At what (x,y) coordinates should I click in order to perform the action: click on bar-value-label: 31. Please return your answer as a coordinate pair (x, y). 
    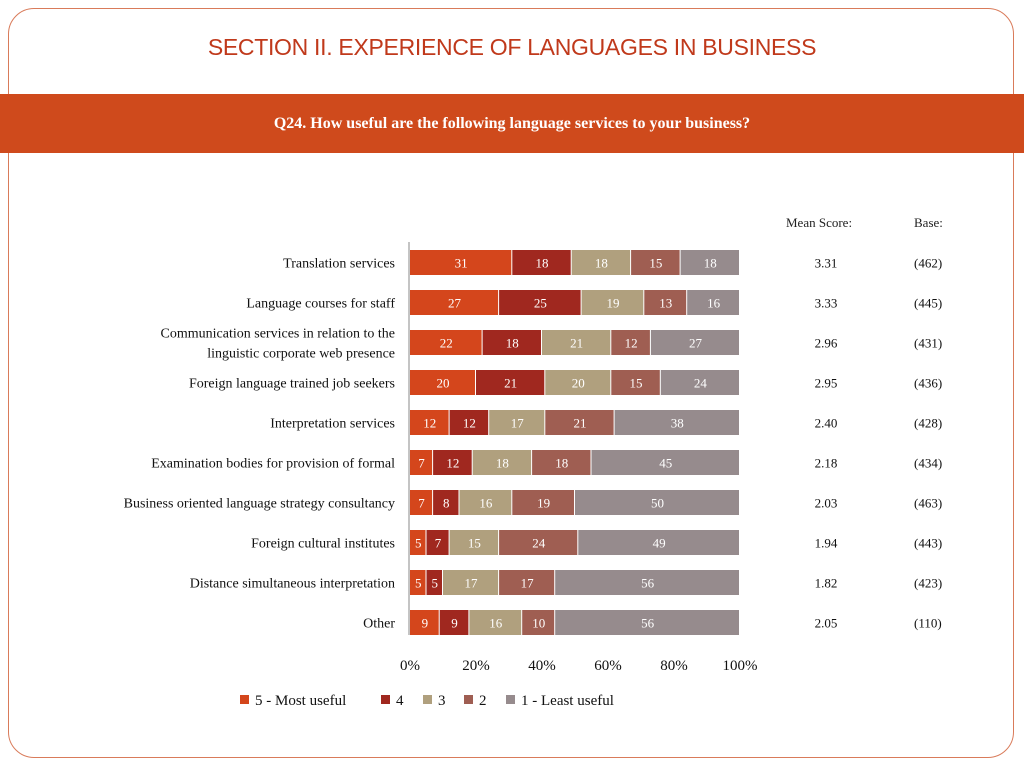
    Looking at the image, I should click on (461, 263).